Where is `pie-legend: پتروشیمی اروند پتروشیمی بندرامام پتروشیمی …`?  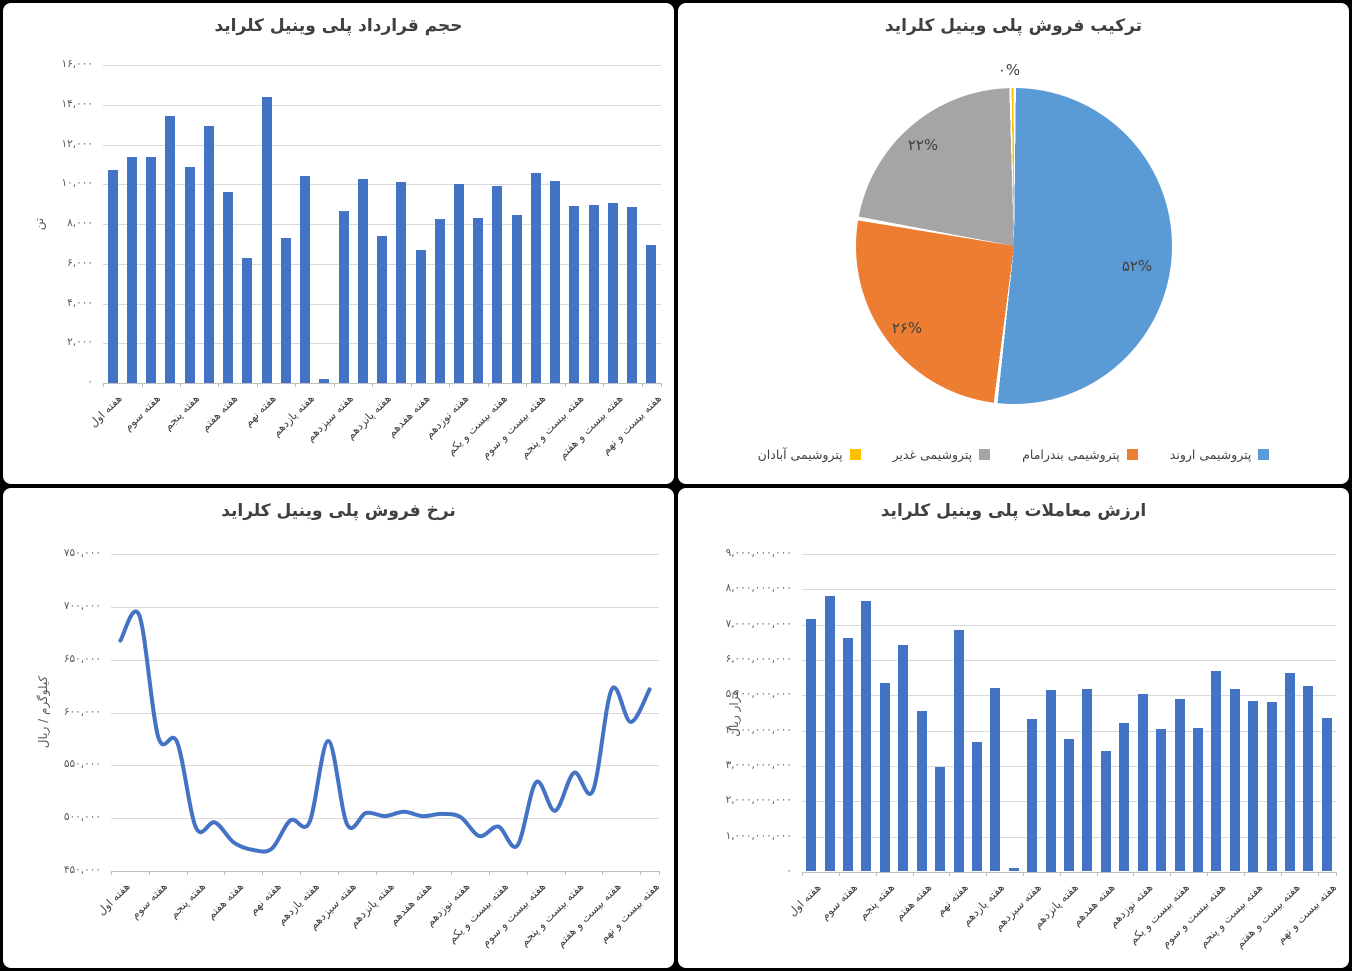 pie-legend: پتروشیمی اروند پتروشیمی بندرامام پتروشیمی … is located at coordinates (1013, 454).